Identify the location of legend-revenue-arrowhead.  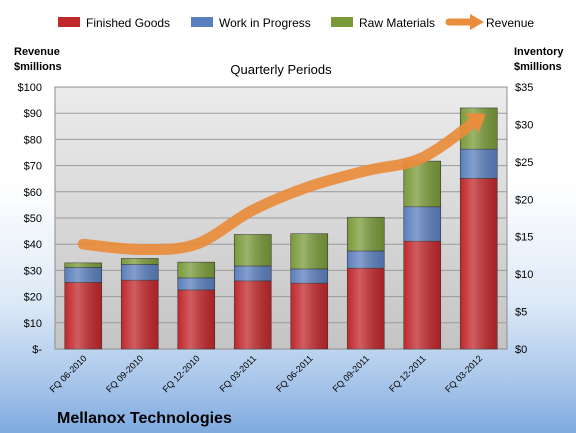
(477, 22).